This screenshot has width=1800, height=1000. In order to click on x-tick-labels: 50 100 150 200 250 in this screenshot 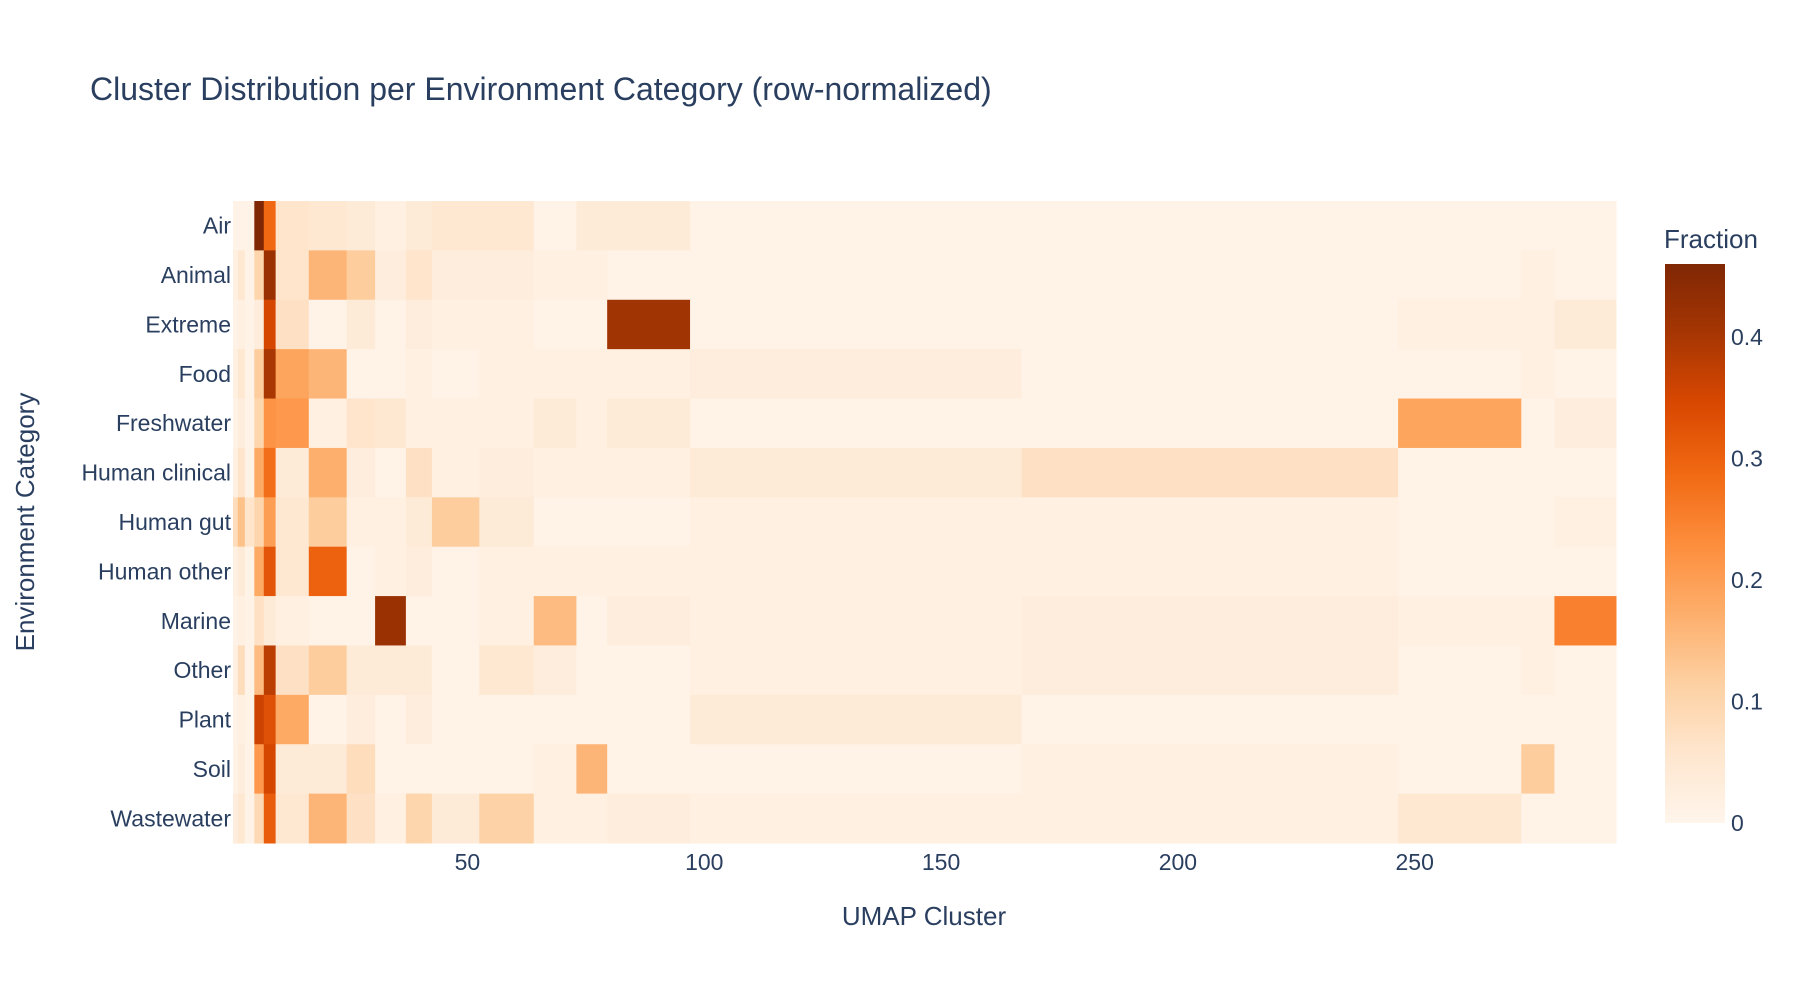, I will do `click(944, 862)`.